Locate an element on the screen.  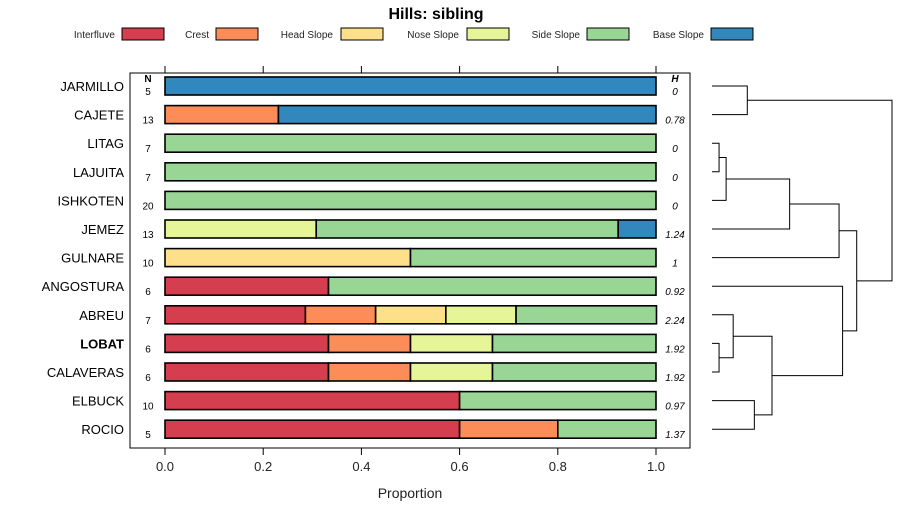
x-tick-label: 0.8 is located at coordinates (558, 466).